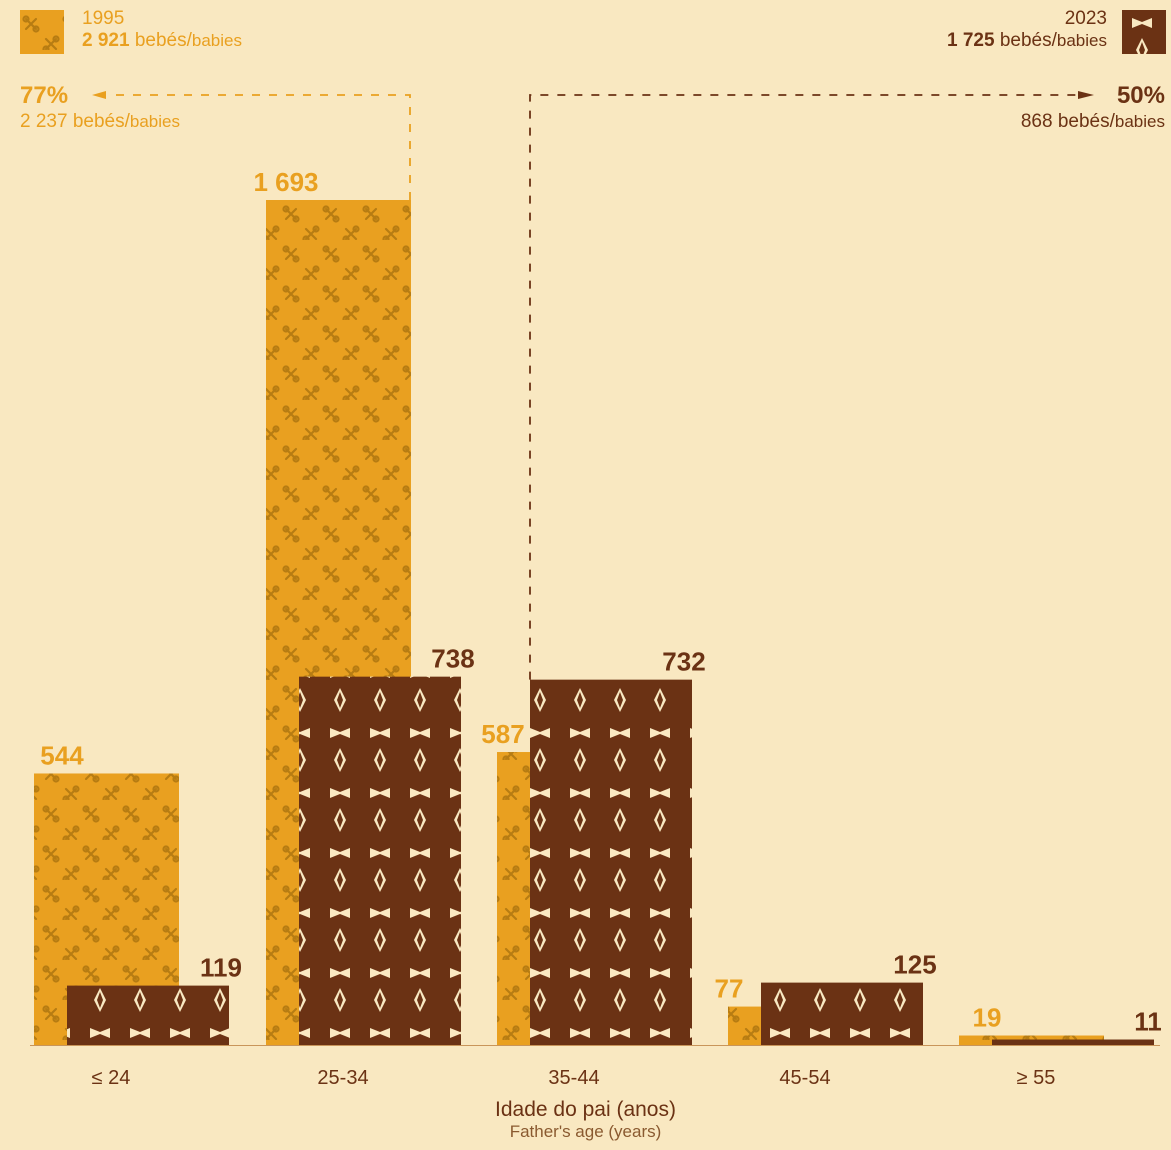 Image resolution: width=1171 pixels, height=1150 pixels. Describe the element at coordinates (1081, 40) in the screenshot. I see `legend-2023-unit-en: babies` at that location.